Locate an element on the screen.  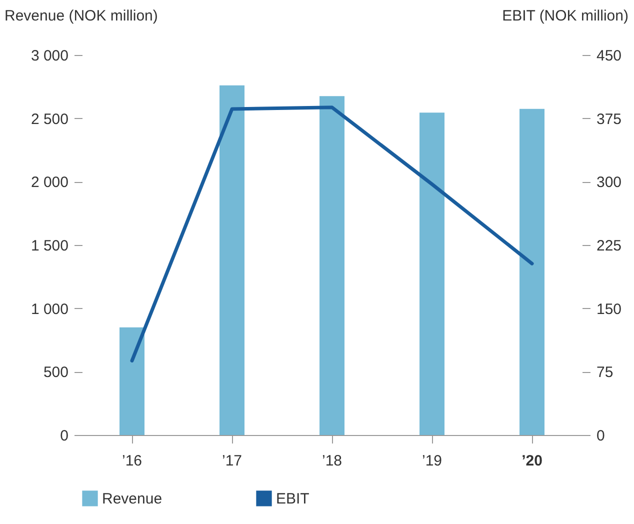
x-tick-label: ’18 is located at coordinates (332, 461).